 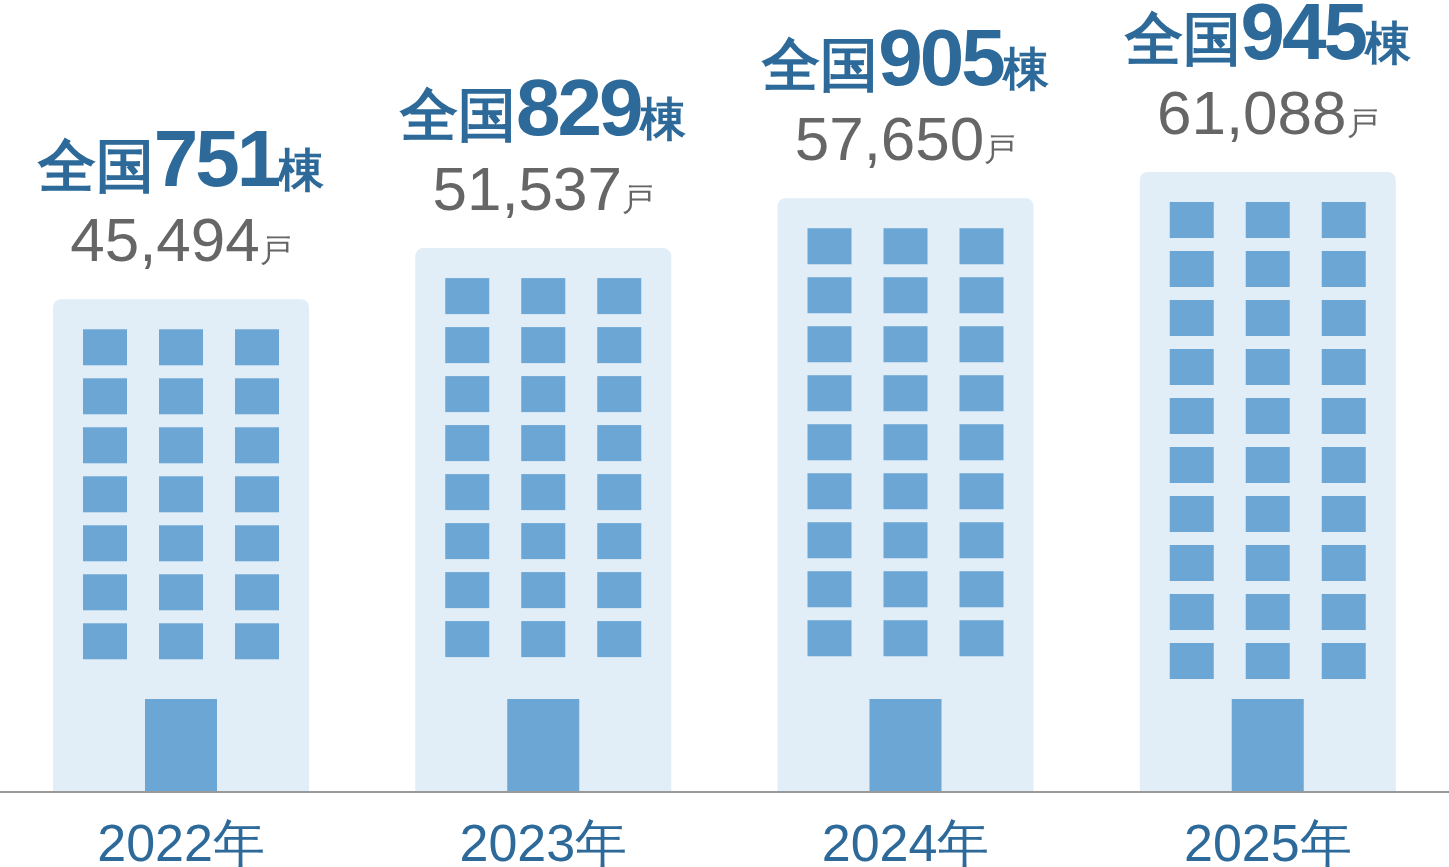 I want to click on x-tick-label: 2025年, so click(x=1268, y=840).